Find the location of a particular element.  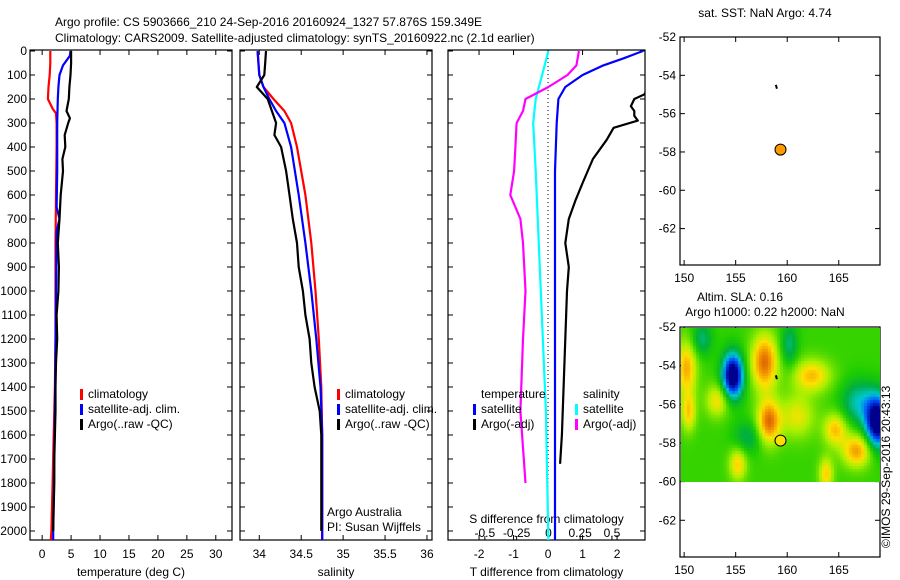

series-line-s-satellite is located at coordinates (541, 295).